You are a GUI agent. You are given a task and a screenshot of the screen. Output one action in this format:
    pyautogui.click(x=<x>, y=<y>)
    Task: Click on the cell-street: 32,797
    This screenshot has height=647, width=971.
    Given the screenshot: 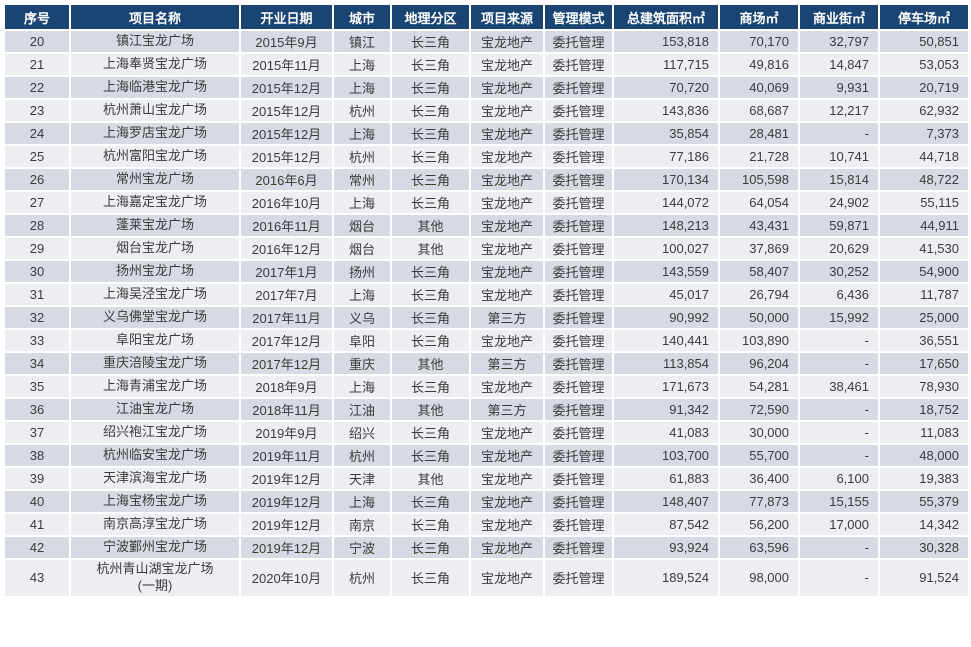 What is the action you would take?
    pyautogui.click(x=839, y=41)
    